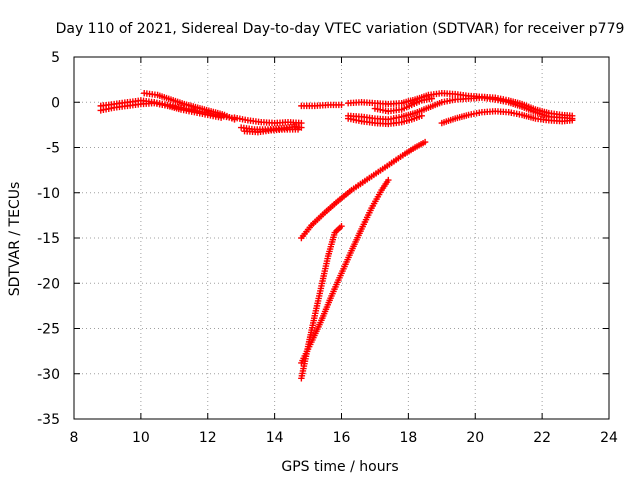 Image resolution: width=640 pixels, height=480 pixels. I want to click on x-tick-label: 12, so click(208, 438).